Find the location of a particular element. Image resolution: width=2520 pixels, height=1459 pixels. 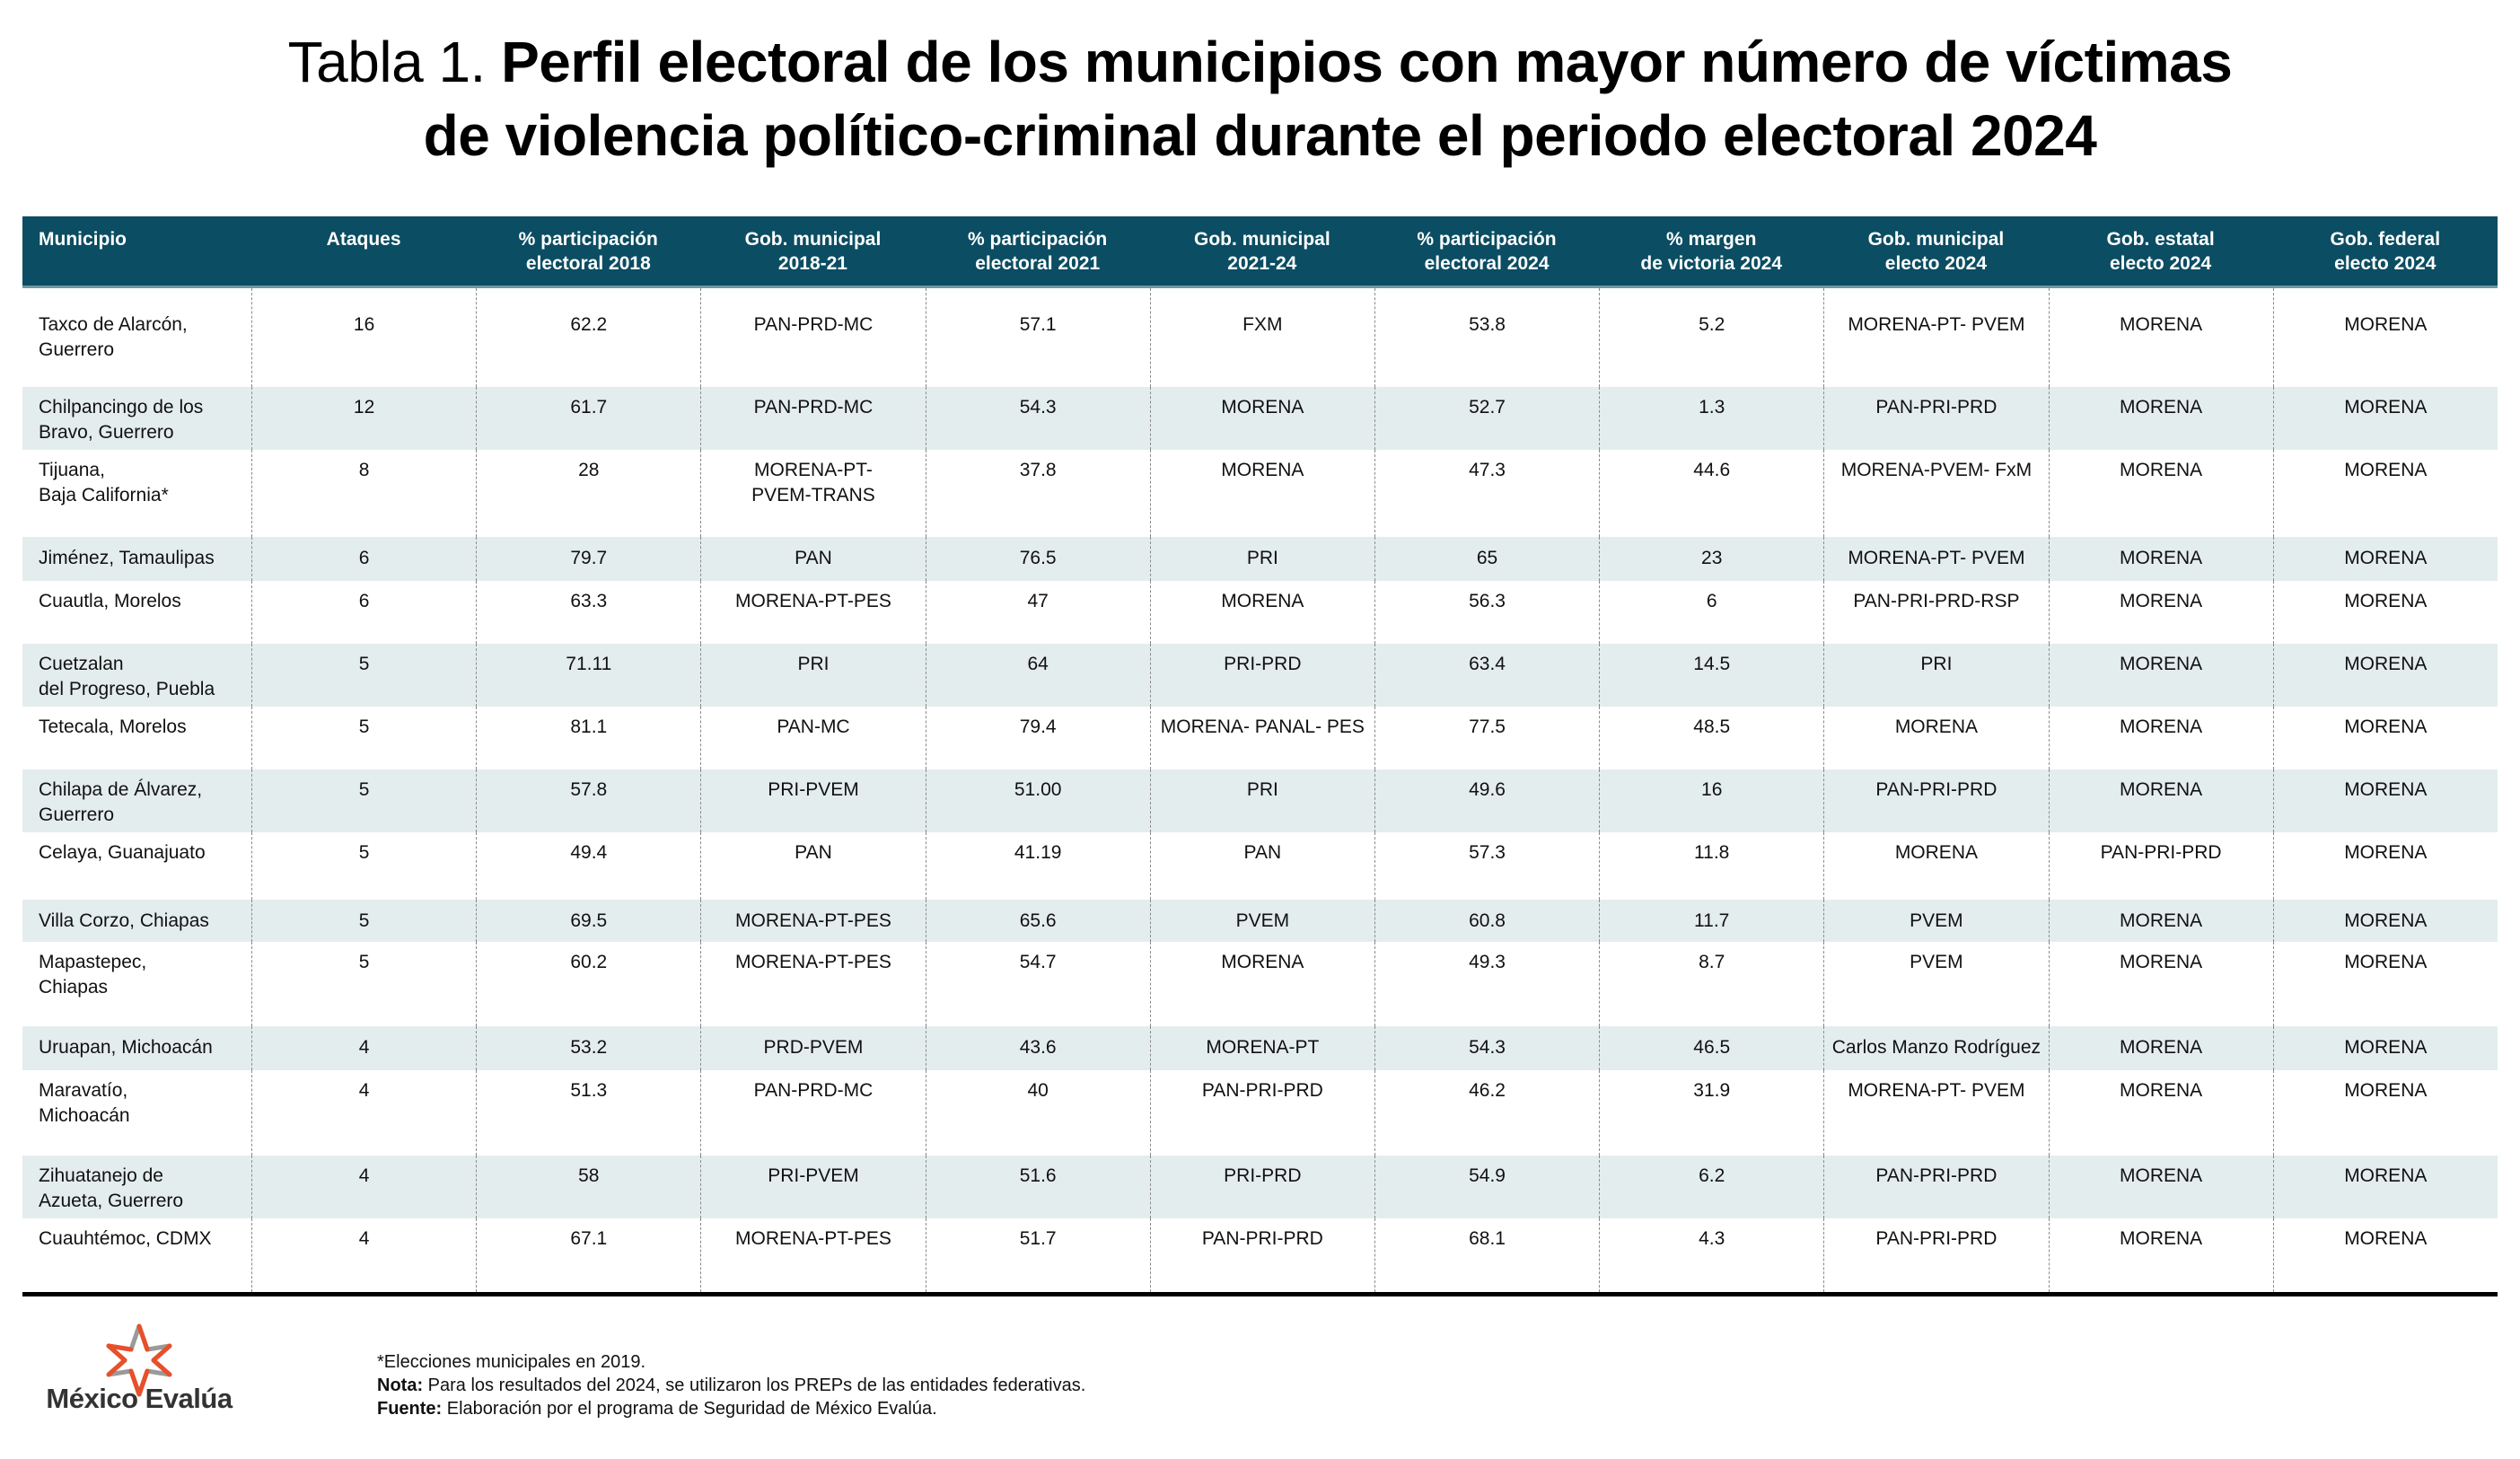

fuente-label: Fuente: is located at coordinates (410, 1409).